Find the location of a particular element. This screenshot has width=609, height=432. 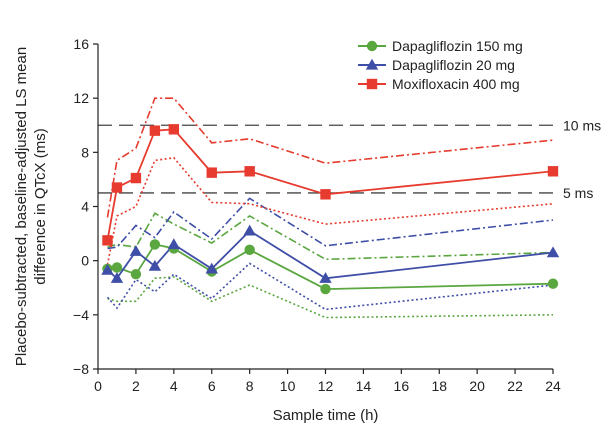

x-tick-label: 20 is located at coordinates (477, 386).